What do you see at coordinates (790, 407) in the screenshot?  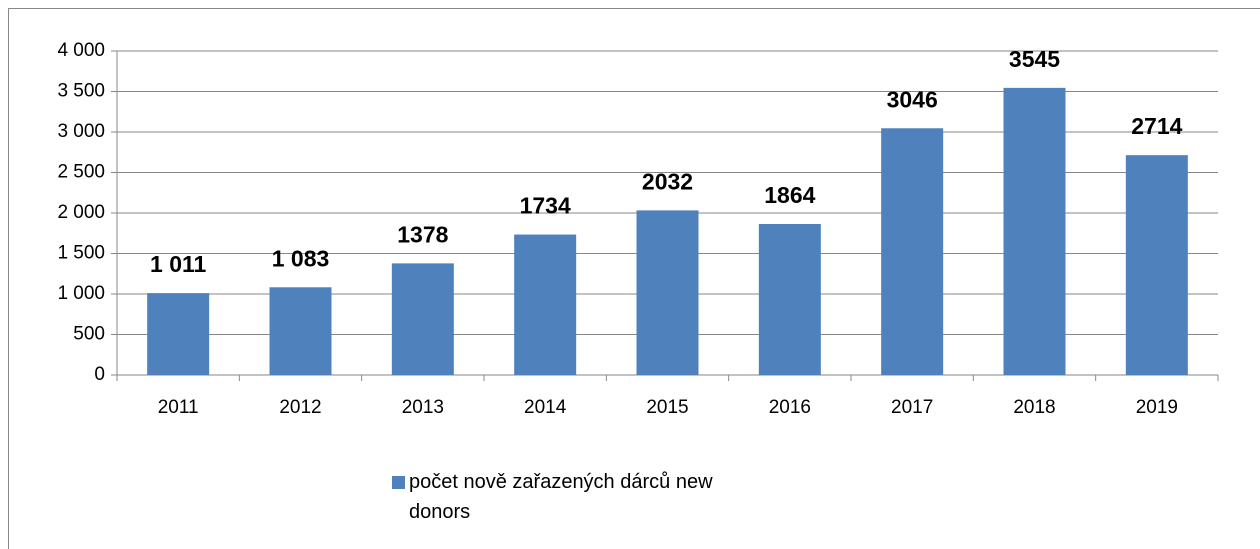 I see `x-tick-label: 2016` at bounding box center [790, 407].